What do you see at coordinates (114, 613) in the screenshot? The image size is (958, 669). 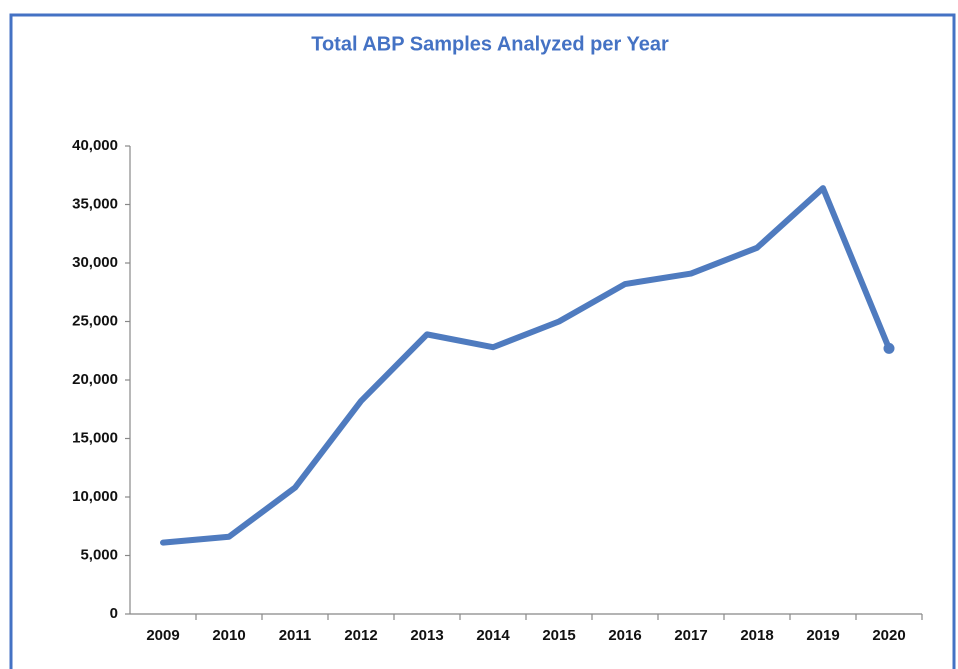 I see `y-tick-label: 0` at bounding box center [114, 613].